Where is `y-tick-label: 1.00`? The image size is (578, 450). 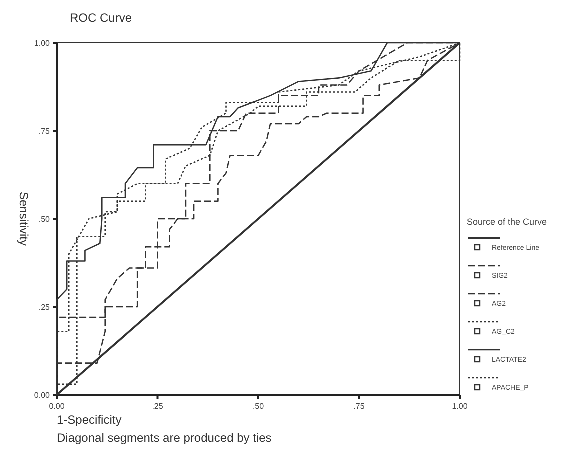
y-tick-label: 1.00 is located at coordinates (42, 43).